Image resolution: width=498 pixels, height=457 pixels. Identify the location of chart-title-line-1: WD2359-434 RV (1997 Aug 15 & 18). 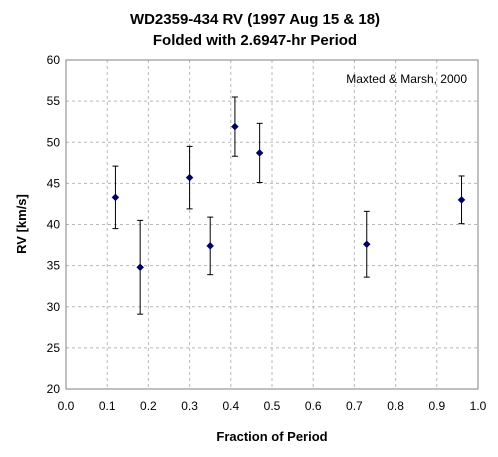
(255, 19).